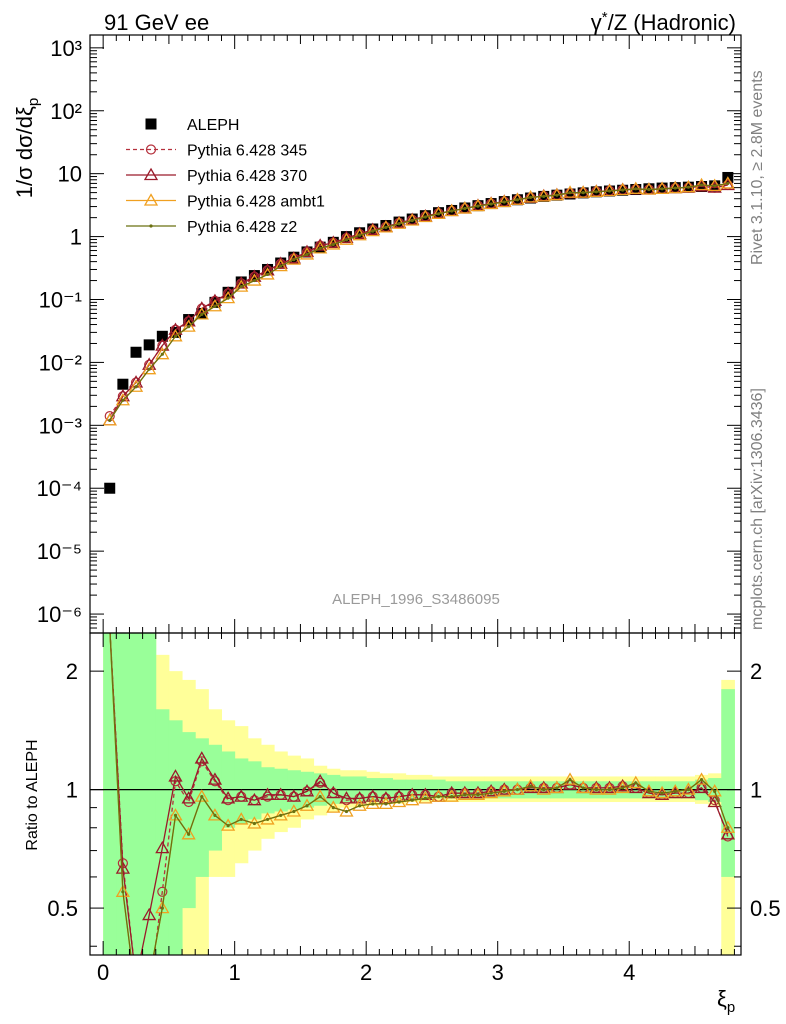 This screenshot has width=786, height=1024. Describe the element at coordinates (225, 202) in the screenshot. I see `legend-item-pythia-6-428-ambt1: Pythia 6.428 ambt1` at that location.